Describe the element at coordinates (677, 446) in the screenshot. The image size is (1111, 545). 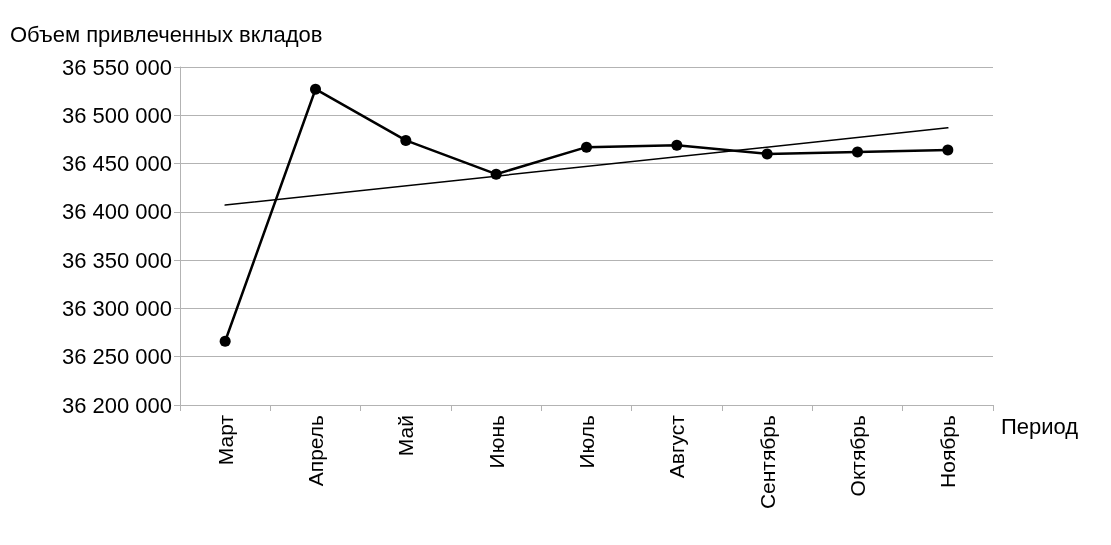
I see `x-tick-label: Август` at that location.